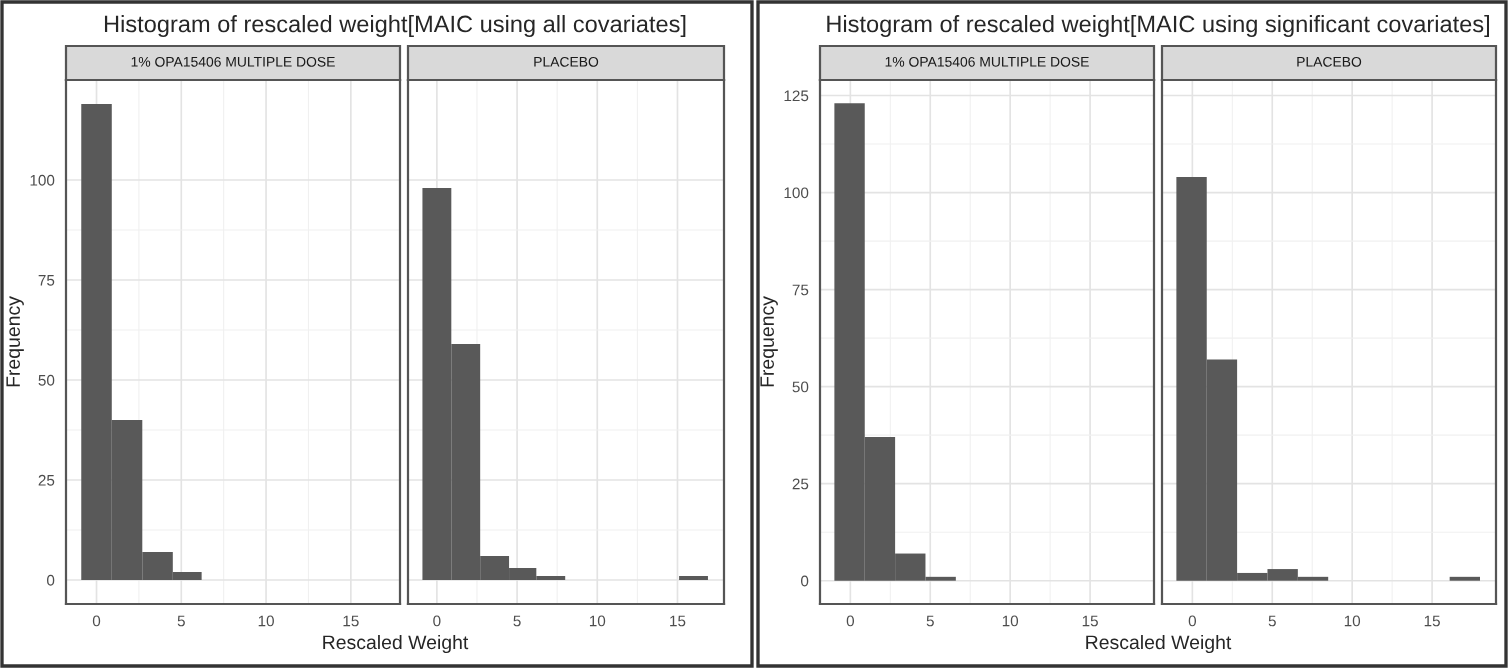 Image resolution: width=1510 pixels, height=668 pixels. Describe the element at coordinates (1158, 26) in the screenshot. I see `chart-title: Histogram of rescaled weight[MAIC using significant covariates]` at that location.